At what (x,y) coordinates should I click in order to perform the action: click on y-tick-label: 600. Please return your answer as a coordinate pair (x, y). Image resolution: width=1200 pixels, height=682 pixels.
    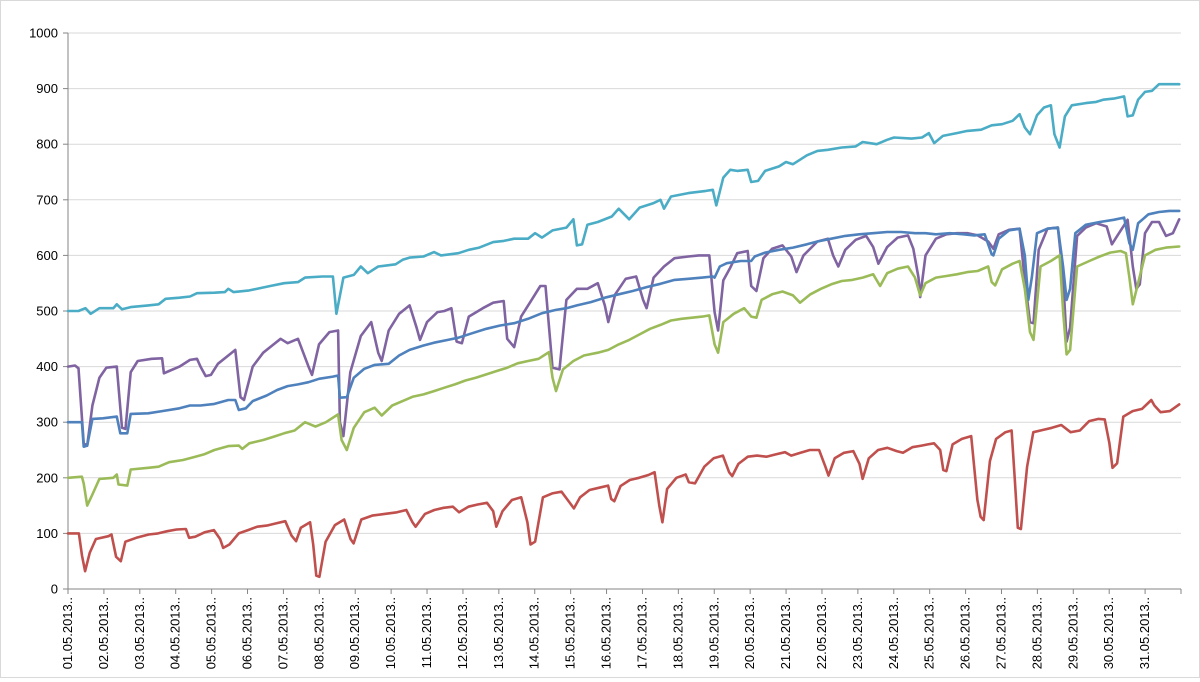
    Looking at the image, I should click on (47, 255).